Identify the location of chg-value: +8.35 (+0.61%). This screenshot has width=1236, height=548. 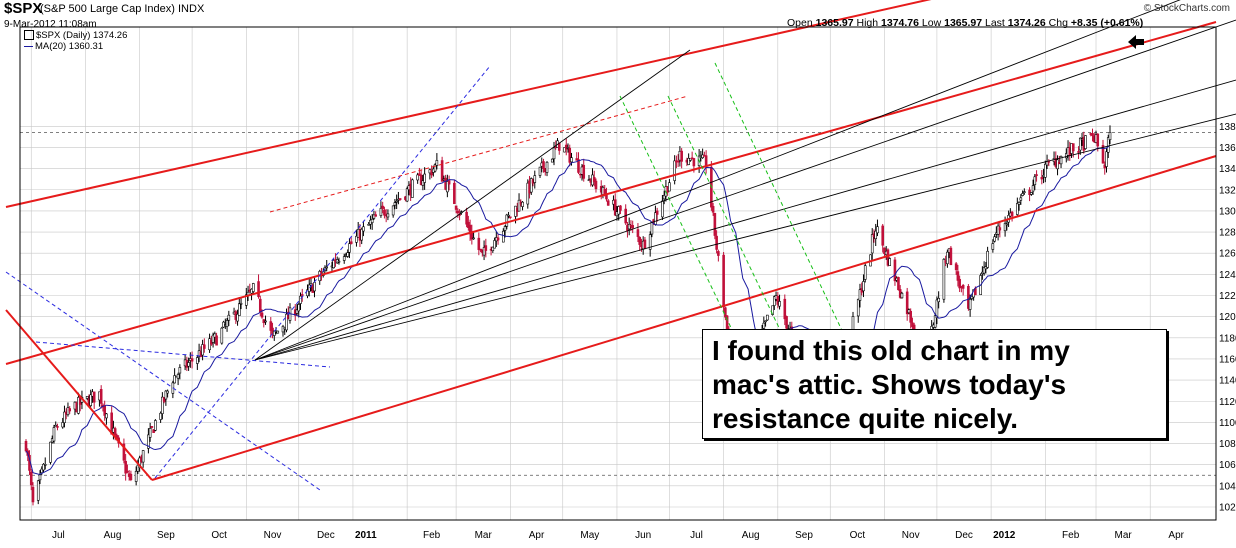
(1107, 23).